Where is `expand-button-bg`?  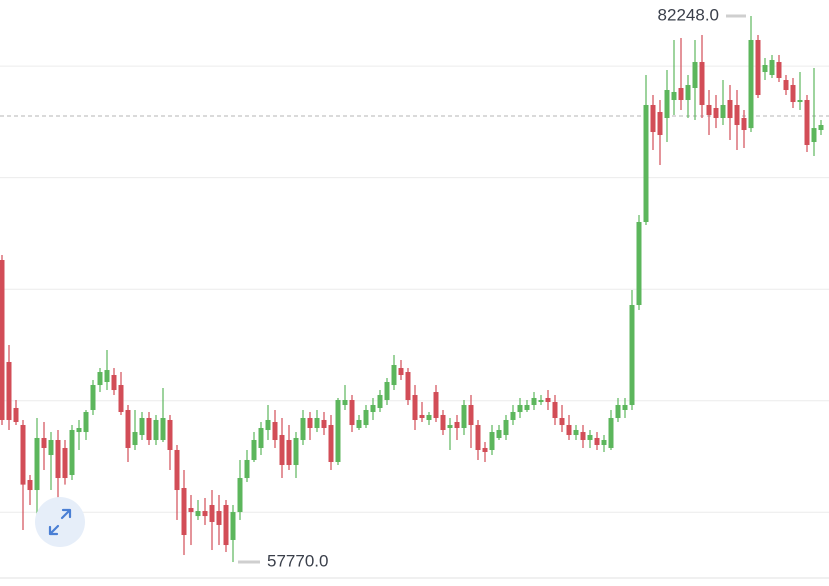
expand-button-bg is located at coordinates (60, 522).